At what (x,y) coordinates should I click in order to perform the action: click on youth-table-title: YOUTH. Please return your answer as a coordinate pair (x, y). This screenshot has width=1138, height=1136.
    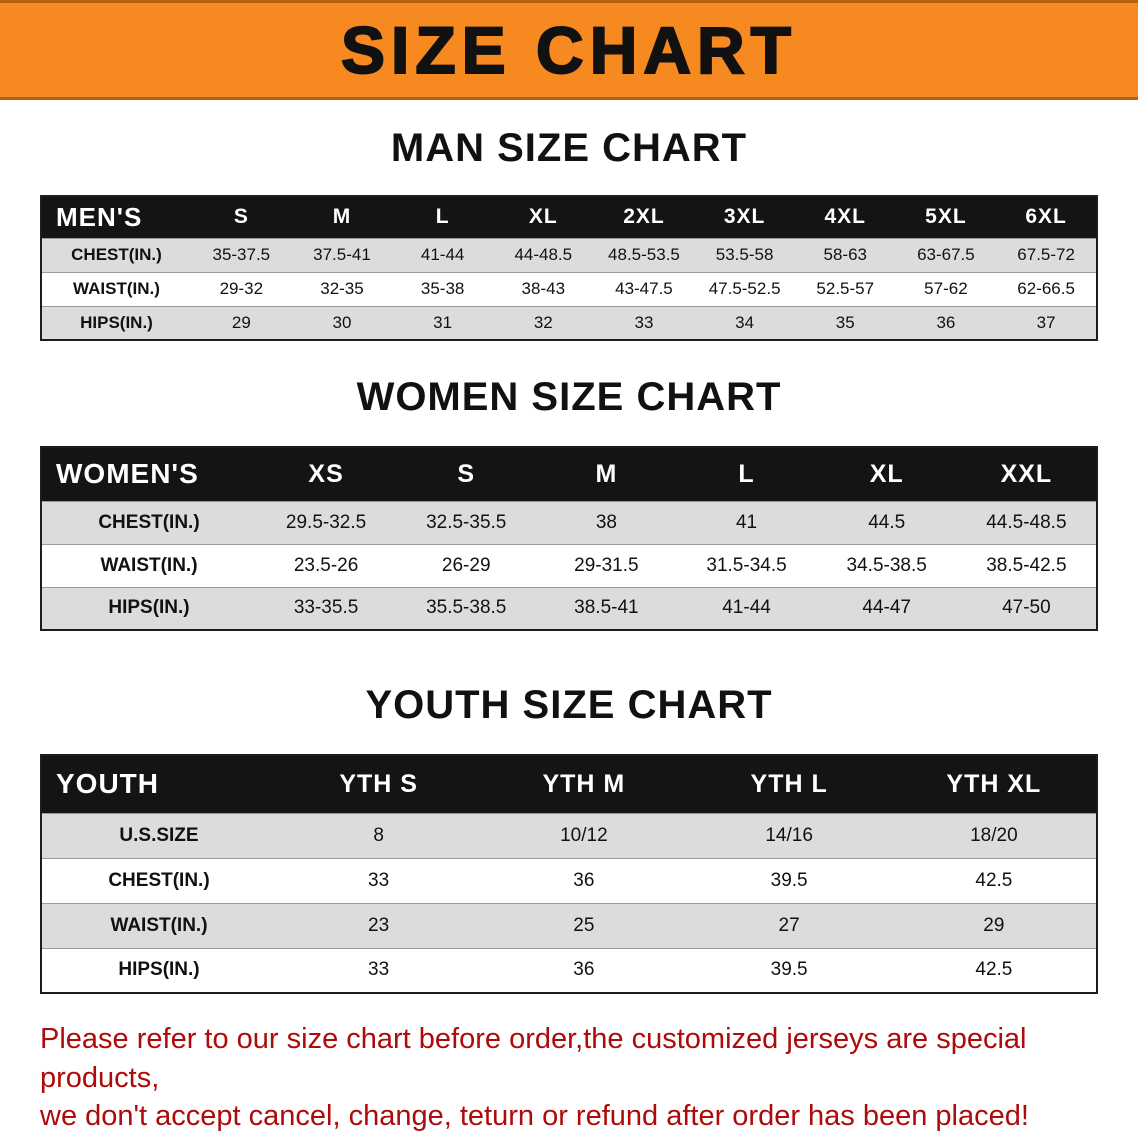
    Looking at the image, I should click on (158, 784).